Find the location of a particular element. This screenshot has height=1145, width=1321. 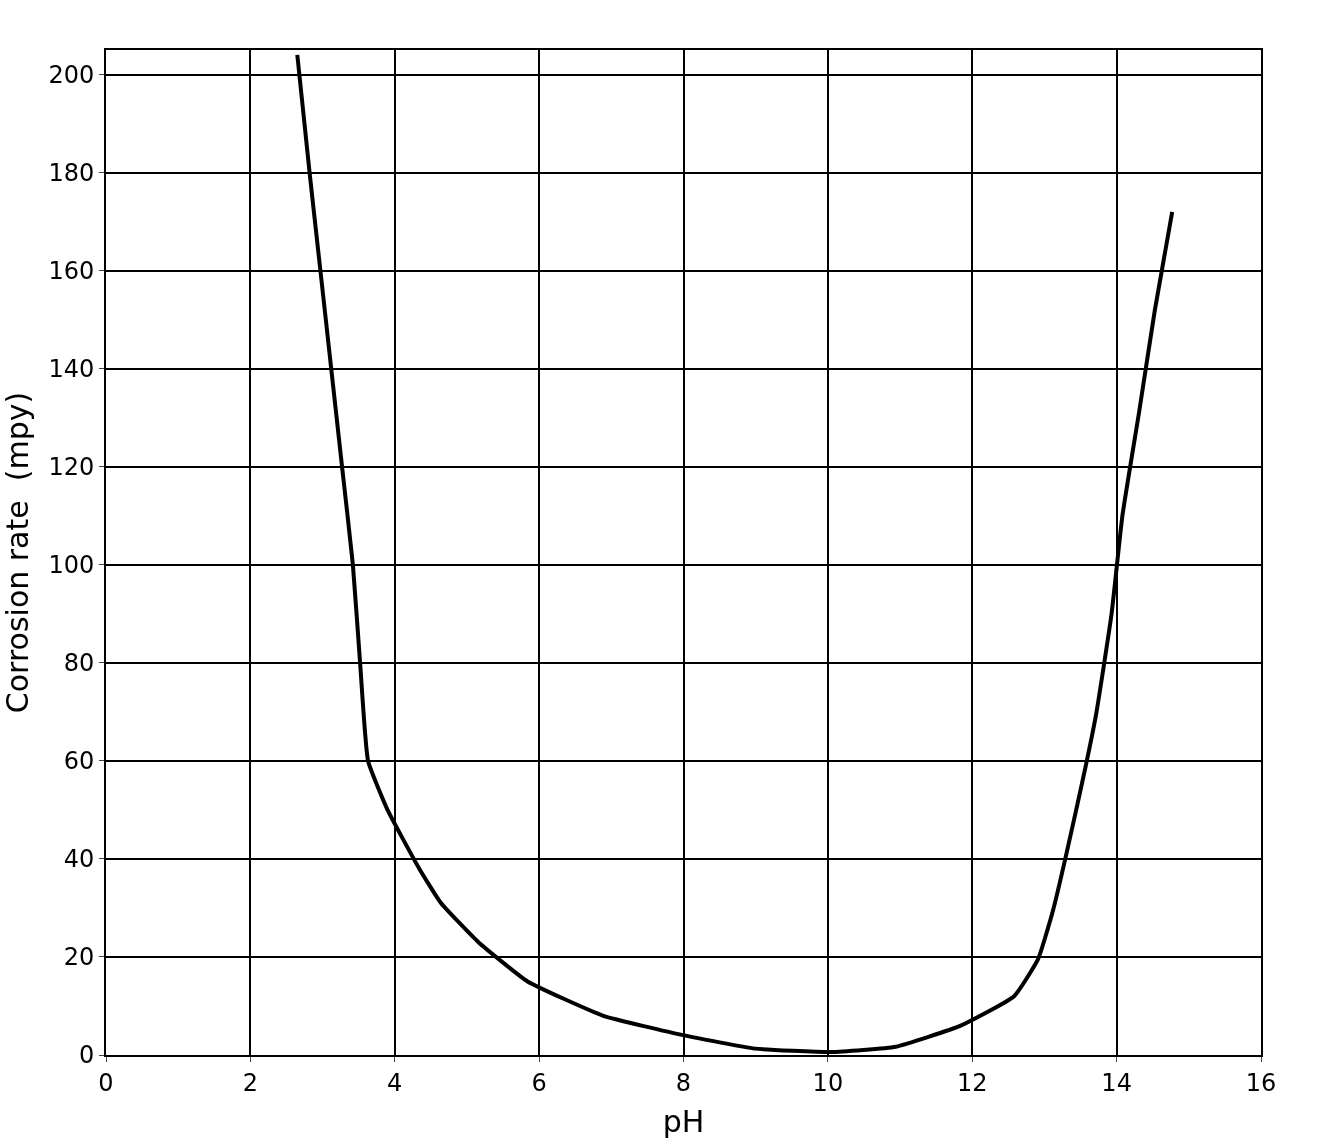

x-tick-label: 4 is located at coordinates (395, 1082).